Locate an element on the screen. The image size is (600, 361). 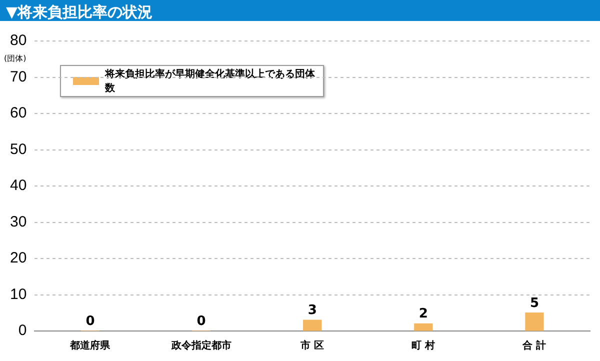
y-tick-label: 10 is located at coordinates (18, 294).